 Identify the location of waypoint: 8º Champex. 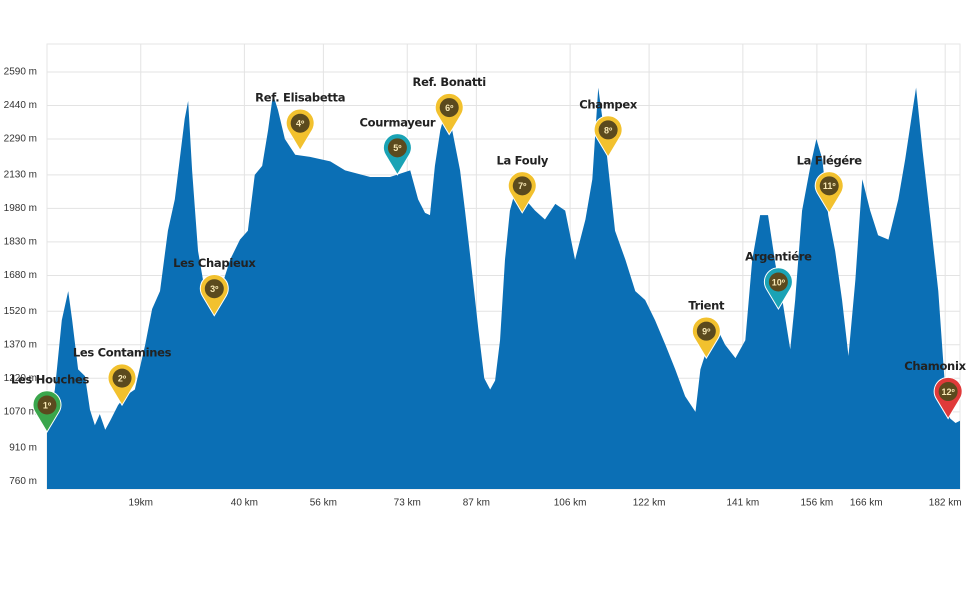
(608, 127).